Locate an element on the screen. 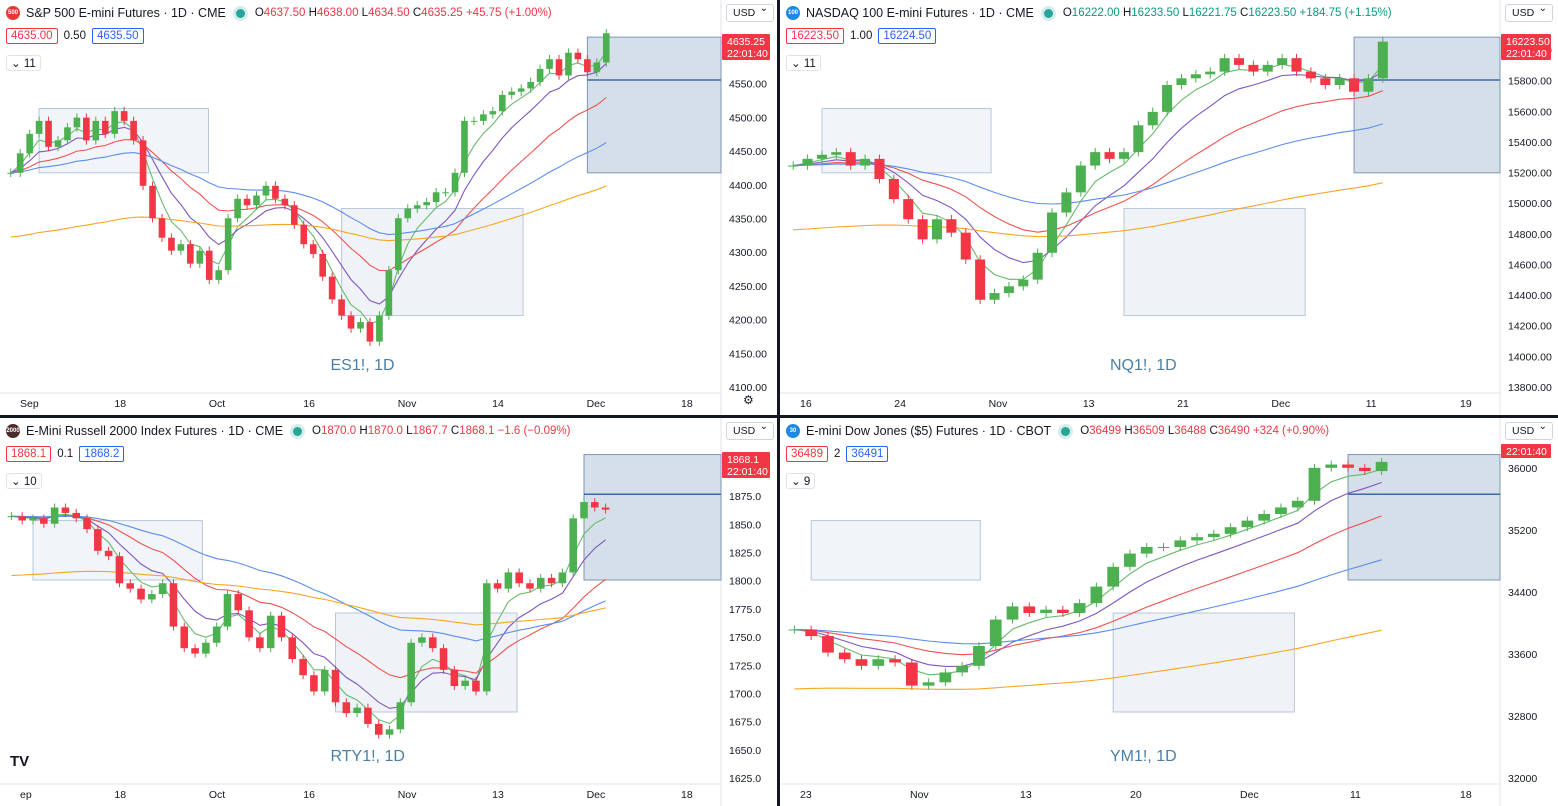 The width and height of the screenshot is (1558, 806). y-tick-label: 1625.0 is located at coordinates (745, 779).